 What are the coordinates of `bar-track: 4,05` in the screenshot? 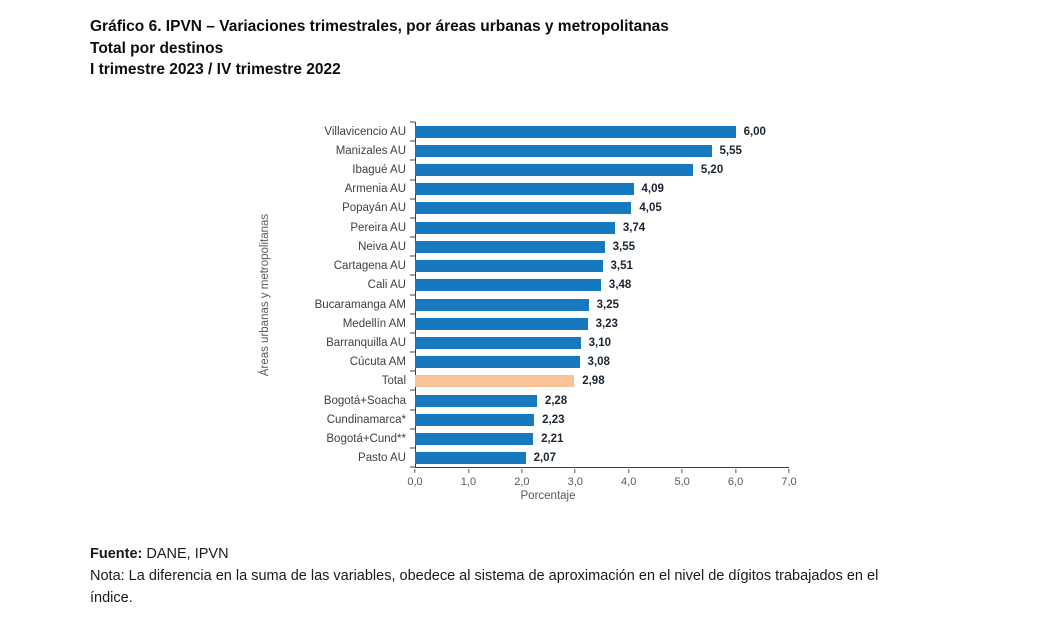 It's located at (602, 208).